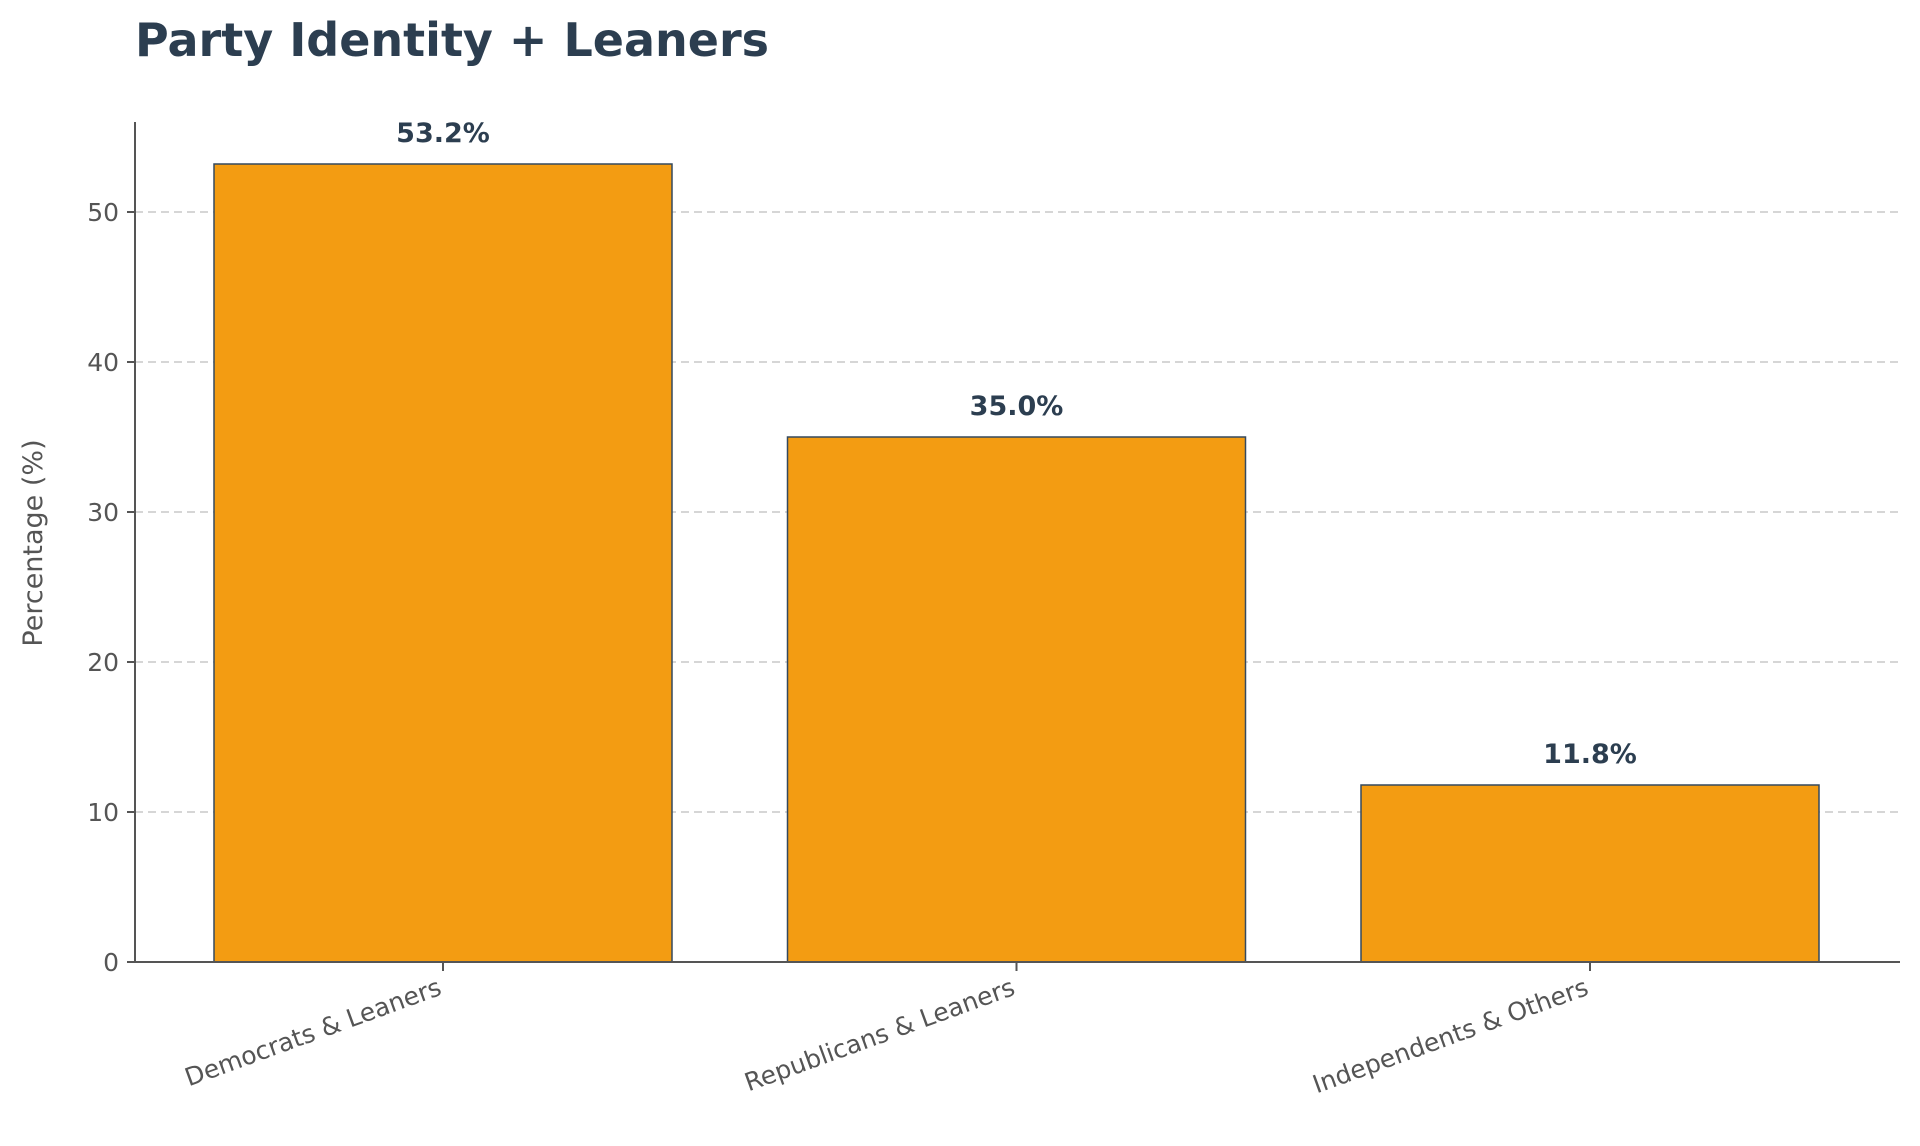 The height and width of the screenshot is (1146, 1920). What do you see at coordinates (103, 362) in the screenshot?
I see `y-tick-label: 40` at bounding box center [103, 362].